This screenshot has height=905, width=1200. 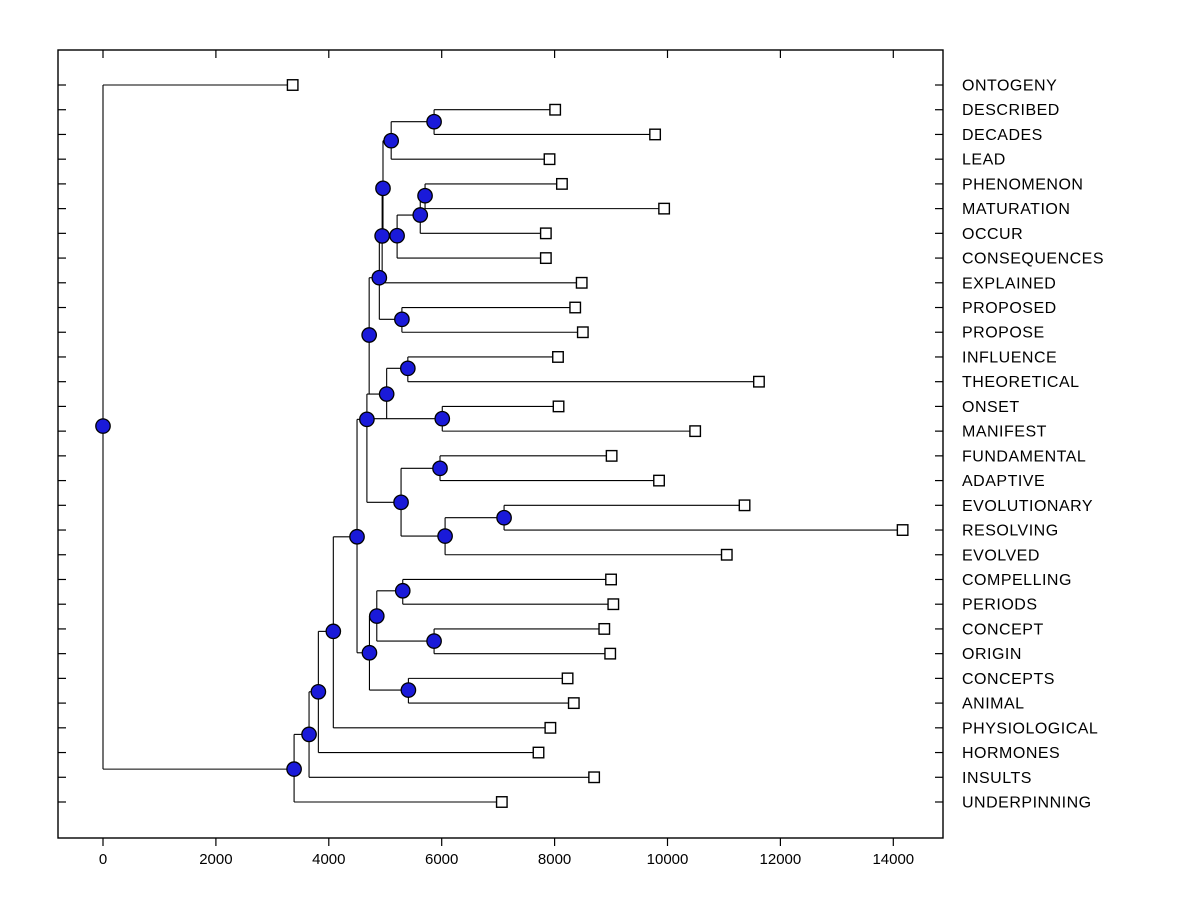 I want to click on leaf-label: MATURATION, so click(x=1016, y=209).